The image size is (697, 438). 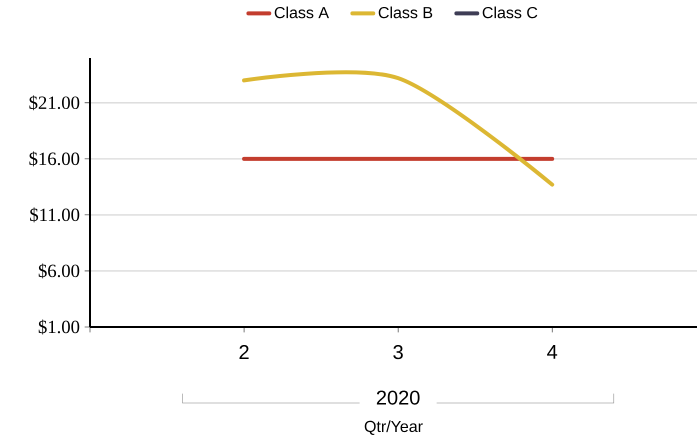 I want to click on y-tick-label: $21.00, so click(x=54, y=102).